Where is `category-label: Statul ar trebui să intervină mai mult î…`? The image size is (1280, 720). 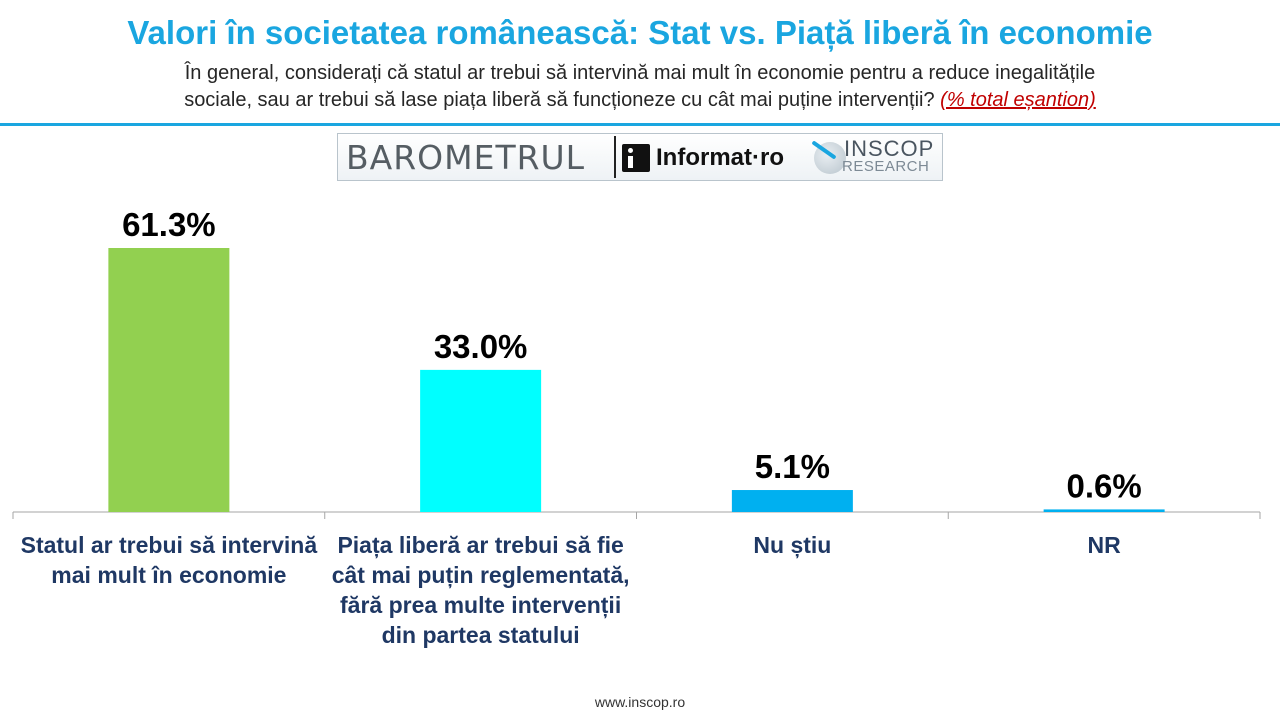 category-label: Statul ar trebui să intervină mai mult î… is located at coordinates (169, 560).